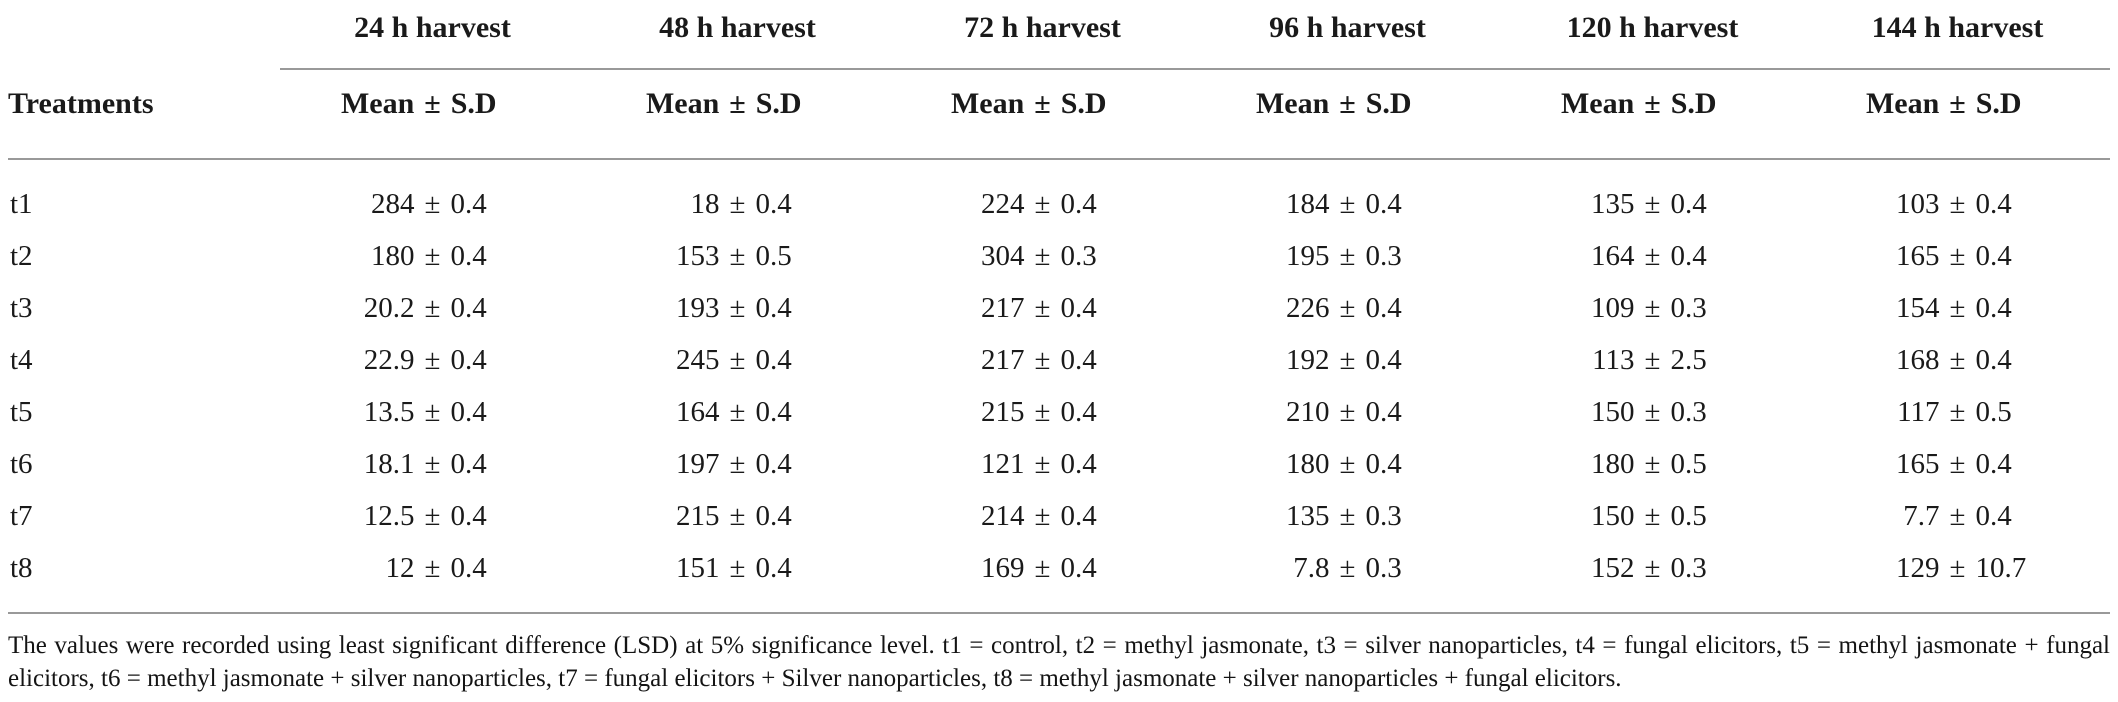 This screenshot has width=2118, height=702. Describe the element at coordinates (432, 256) in the screenshot. I see `mean-sd-value: 180 ± 0.4` at that location.